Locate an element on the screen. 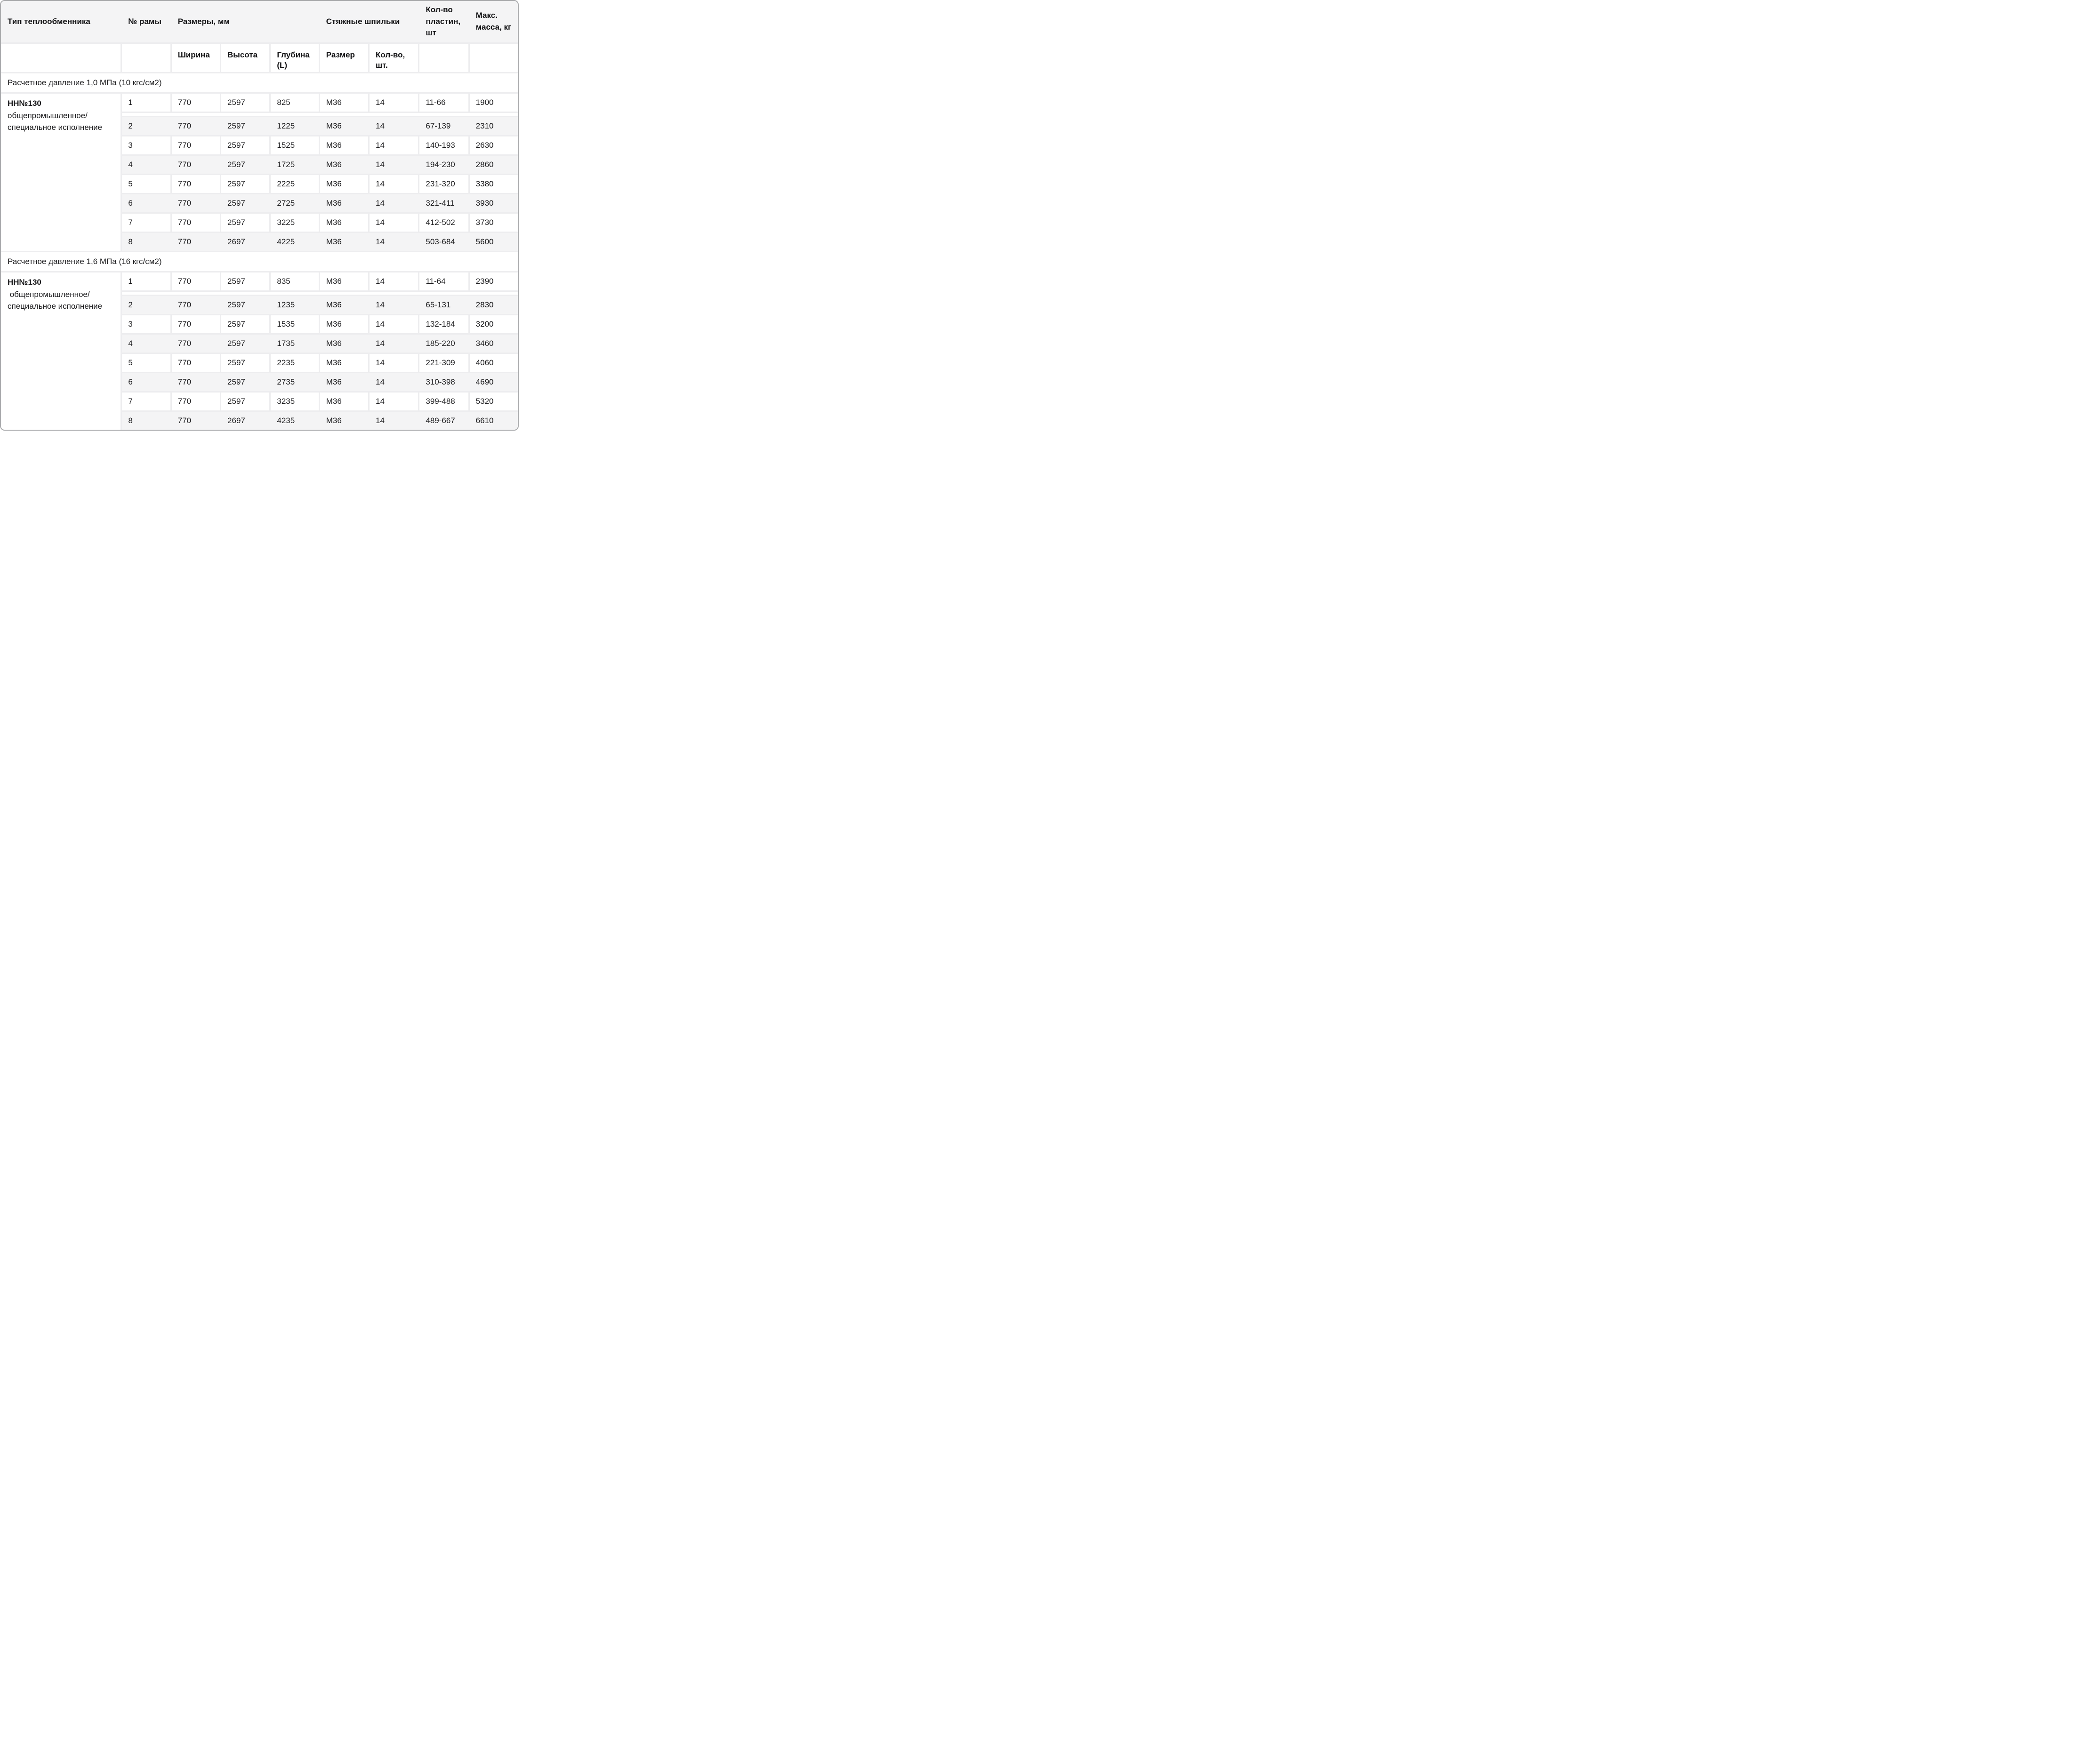 This screenshot has width=2075, height=1764. cell-plate-count: 11-66 is located at coordinates (444, 103).